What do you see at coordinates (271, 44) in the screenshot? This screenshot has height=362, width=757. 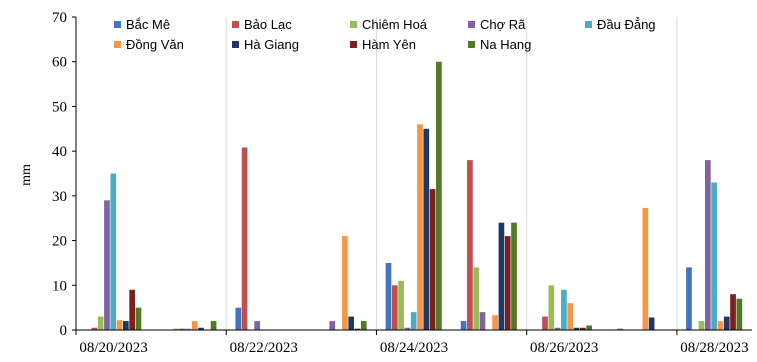 I see `legend-label: Hà Giang` at bounding box center [271, 44].